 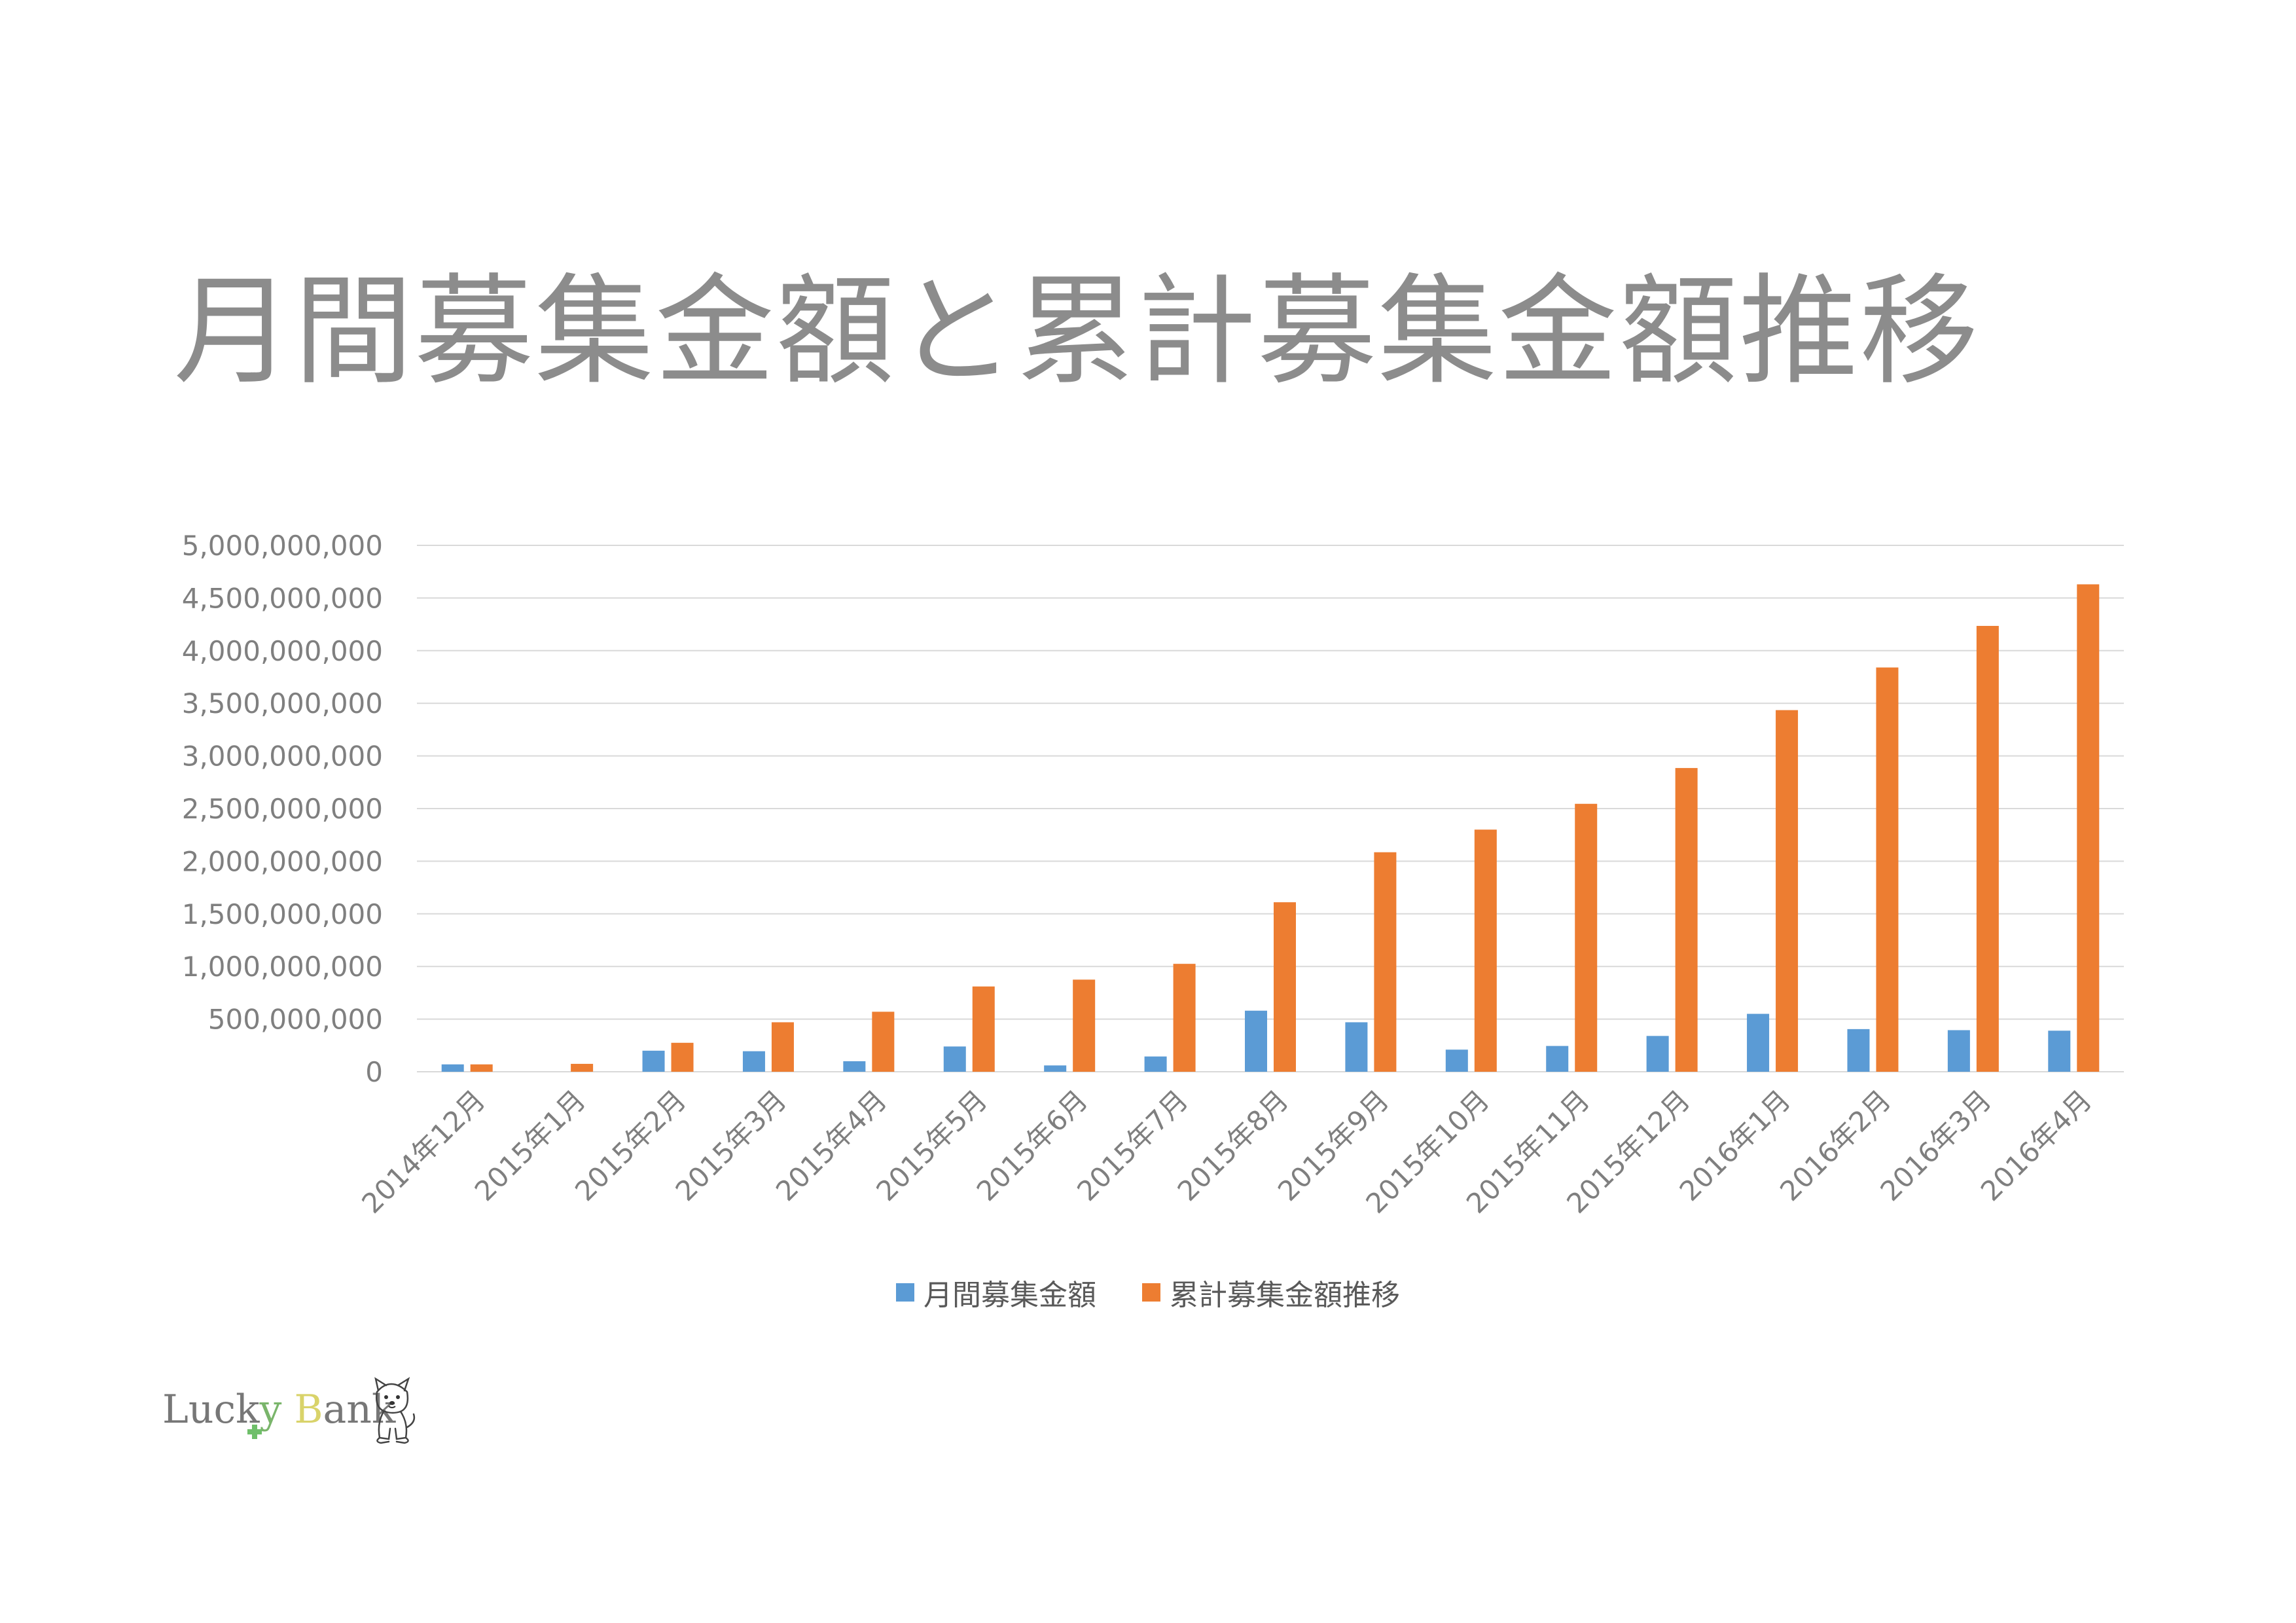 I want to click on legend-swatch-monthly, so click(x=905, y=1292).